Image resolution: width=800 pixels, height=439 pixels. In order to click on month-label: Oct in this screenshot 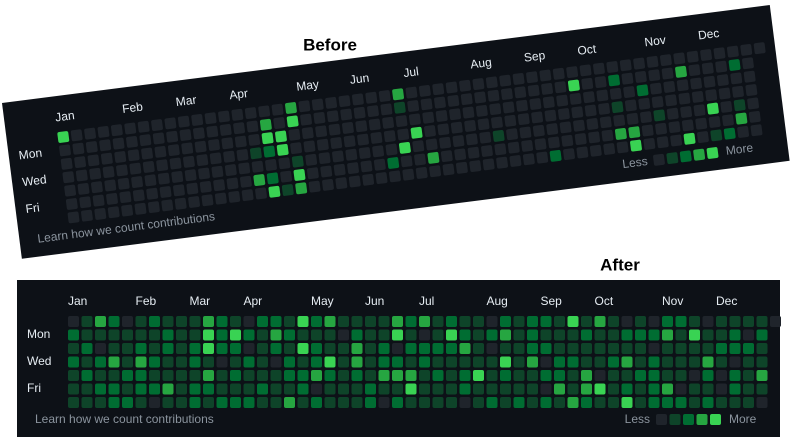, I will do `click(604, 301)`.